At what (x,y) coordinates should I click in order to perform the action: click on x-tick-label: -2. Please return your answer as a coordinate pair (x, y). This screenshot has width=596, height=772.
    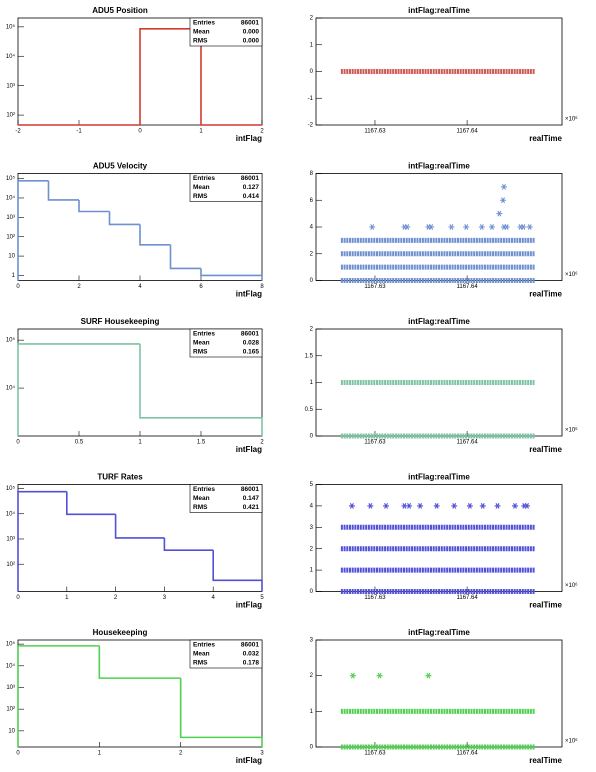
    Looking at the image, I should click on (18, 132).